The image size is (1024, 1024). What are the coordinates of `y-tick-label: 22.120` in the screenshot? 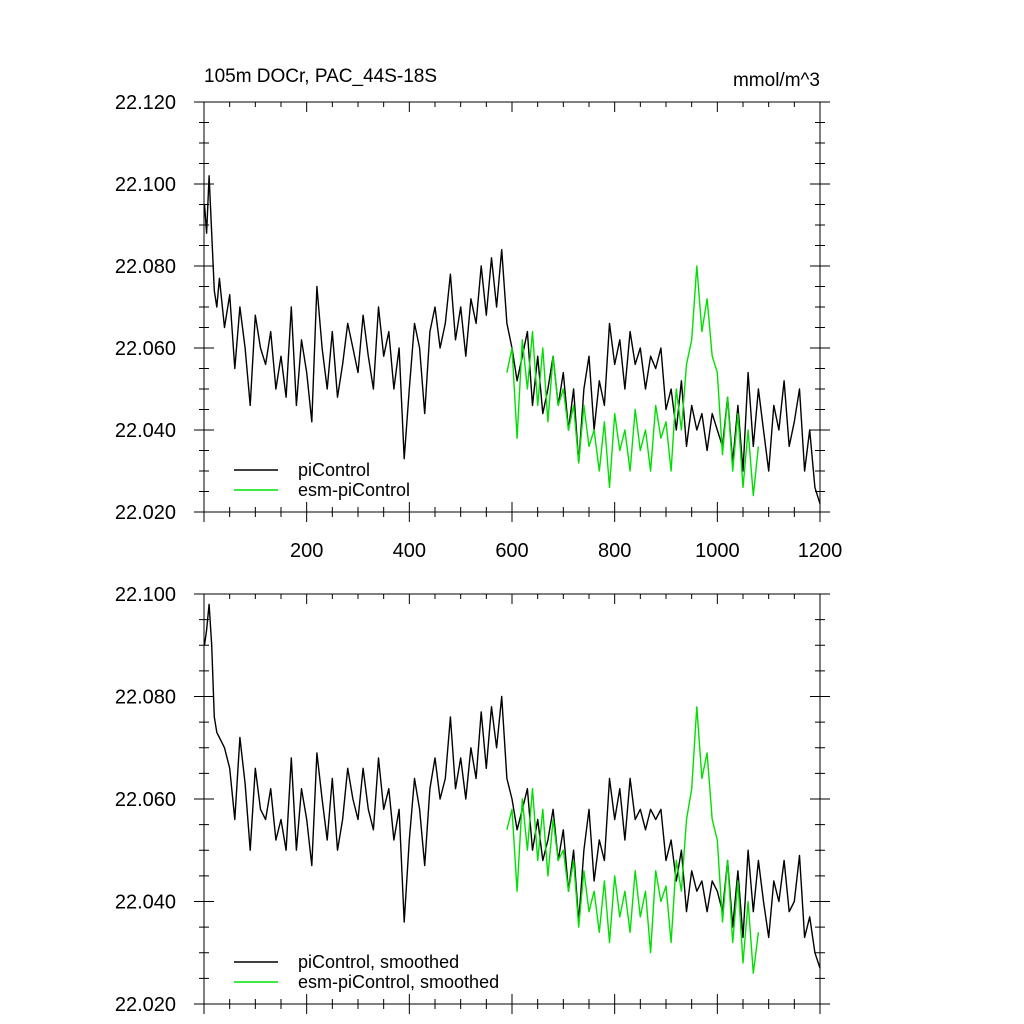 It's located at (145, 103).